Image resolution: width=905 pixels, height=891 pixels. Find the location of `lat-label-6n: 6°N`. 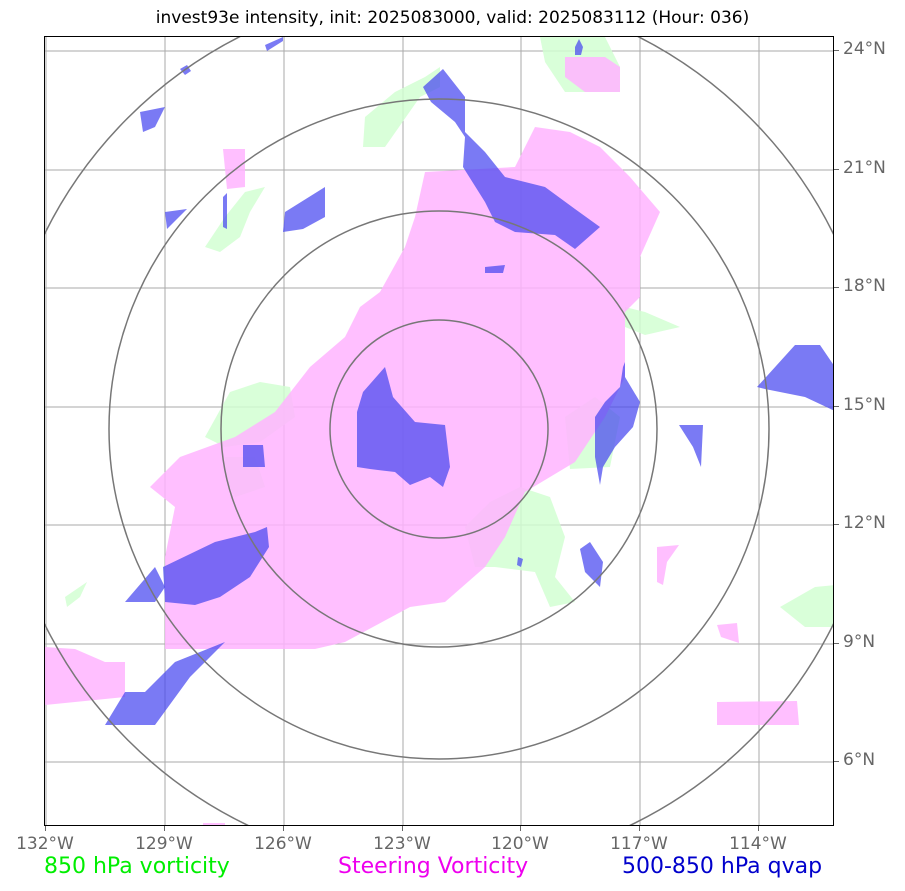

lat-label-6n: 6°N is located at coordinates (859, 760).